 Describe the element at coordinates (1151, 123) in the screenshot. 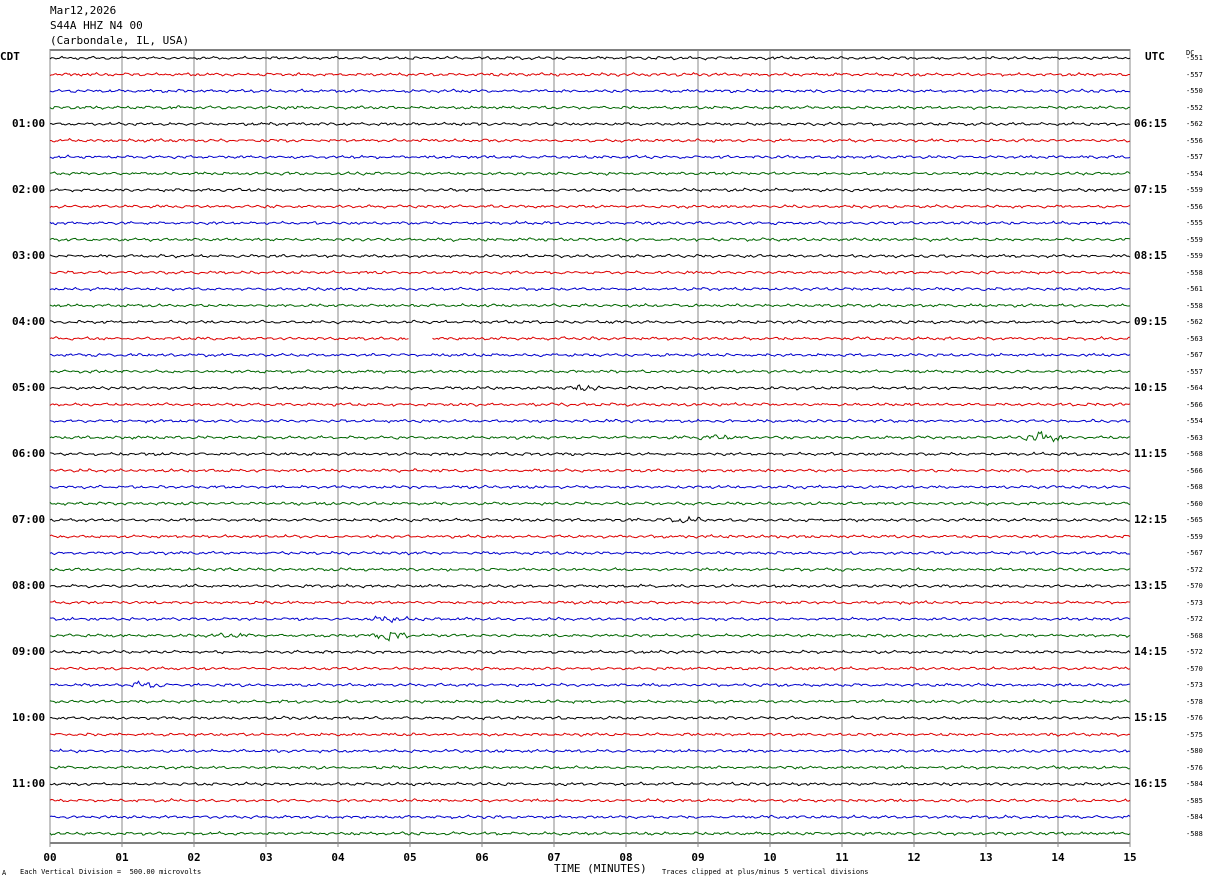

I see `right-time-label: 06:15` at that location.